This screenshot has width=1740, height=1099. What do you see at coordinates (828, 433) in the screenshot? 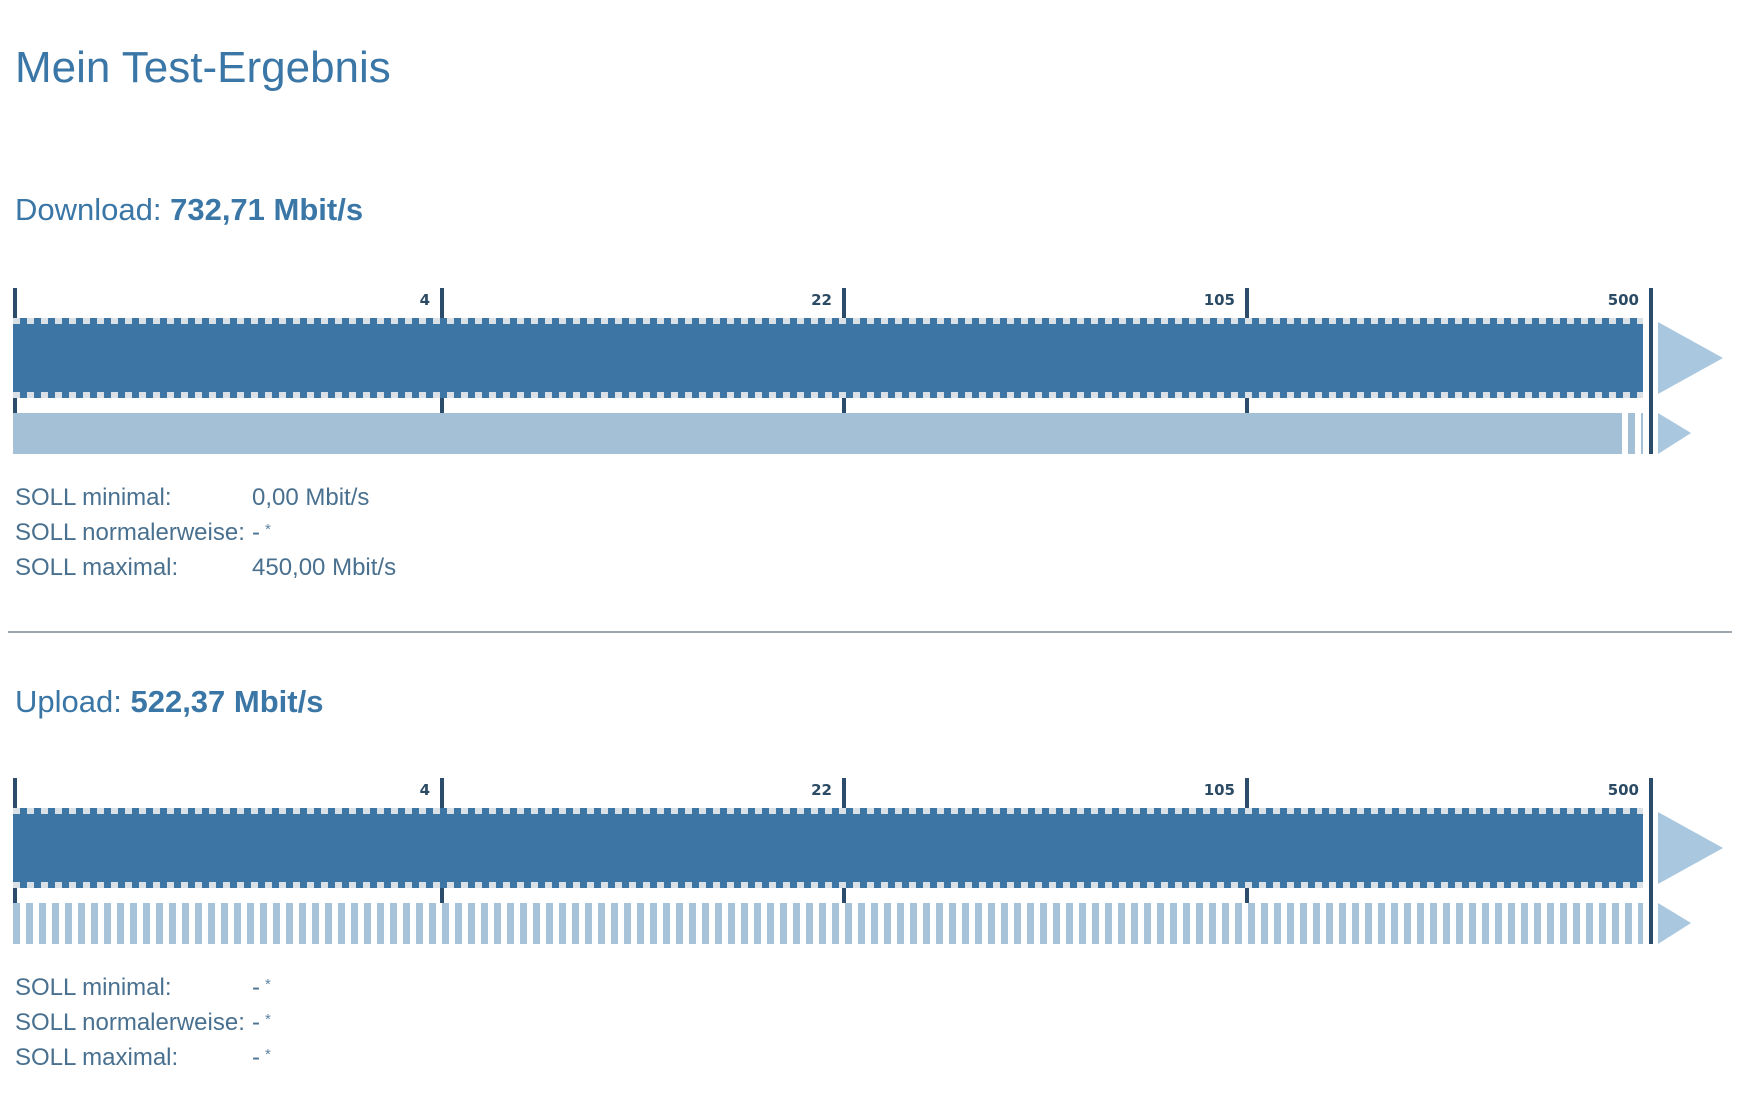
I see `soll-bar` at bounding box center [828, 433].